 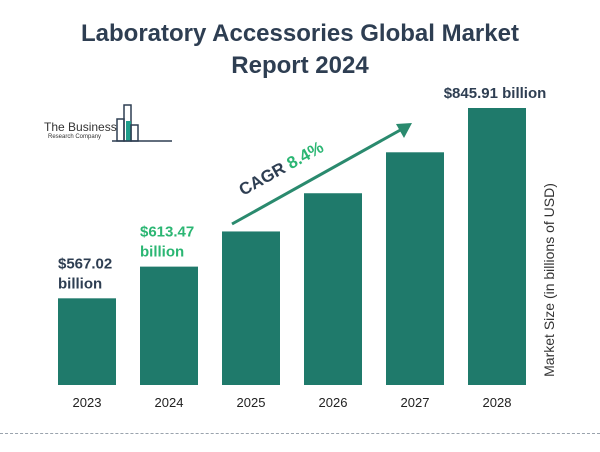 I want to click on chart-title-line-1: Laboratory Accessories Global Market, so click(x=300, y=33).